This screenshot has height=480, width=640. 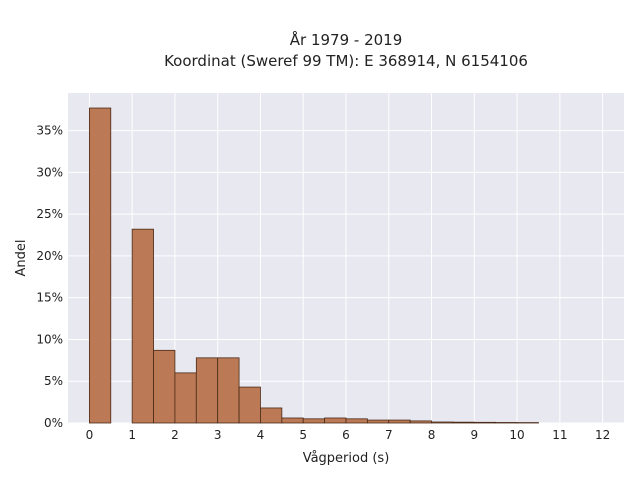 I want to click on x-tick-label: 8, so click(x=432, y=435).